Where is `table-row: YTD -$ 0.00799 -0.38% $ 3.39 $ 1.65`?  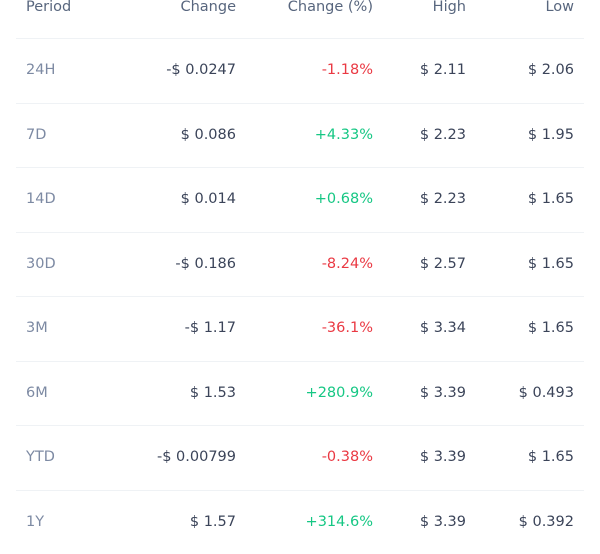 table-row: YTD -$ 0.00799 -0.38% $ 3.39 $ 1.65 is located at coordinates (300, 458).